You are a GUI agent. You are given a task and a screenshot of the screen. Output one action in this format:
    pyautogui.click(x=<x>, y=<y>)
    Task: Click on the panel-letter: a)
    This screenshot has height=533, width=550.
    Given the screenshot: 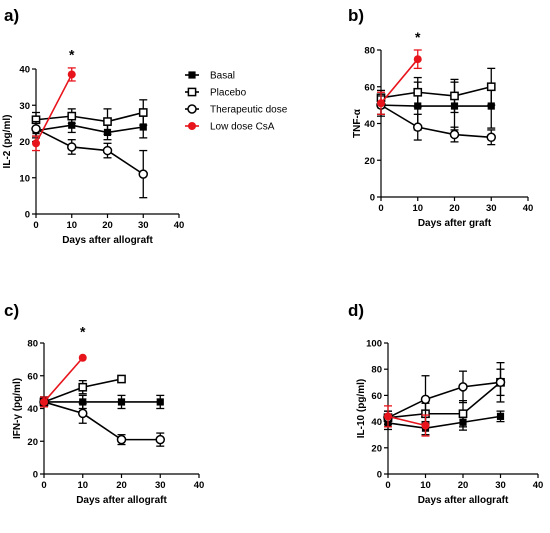 What is the action you would take?
    pyautogui.click(x=11, y=15)
    